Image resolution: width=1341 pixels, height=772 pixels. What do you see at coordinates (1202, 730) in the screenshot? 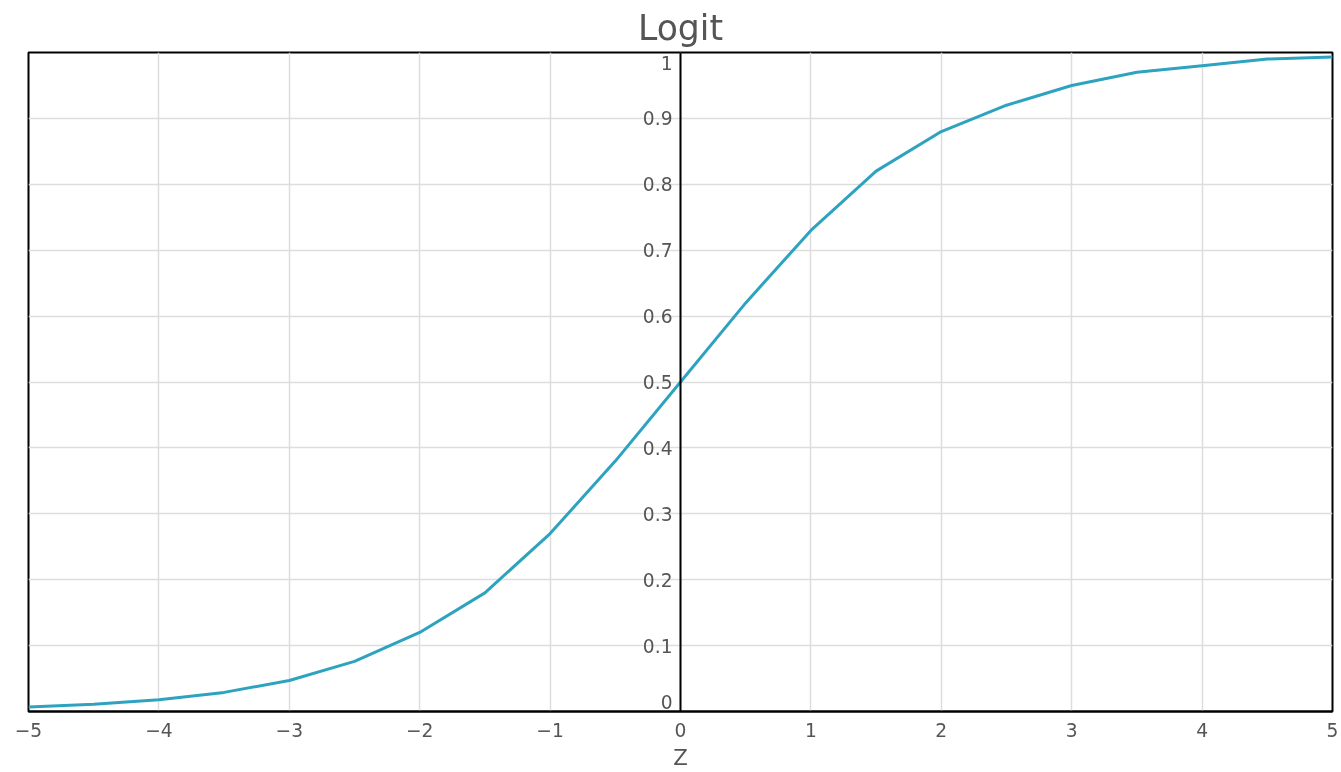
I see `x-tick-label: 4` at bounding box center [1202, 730].